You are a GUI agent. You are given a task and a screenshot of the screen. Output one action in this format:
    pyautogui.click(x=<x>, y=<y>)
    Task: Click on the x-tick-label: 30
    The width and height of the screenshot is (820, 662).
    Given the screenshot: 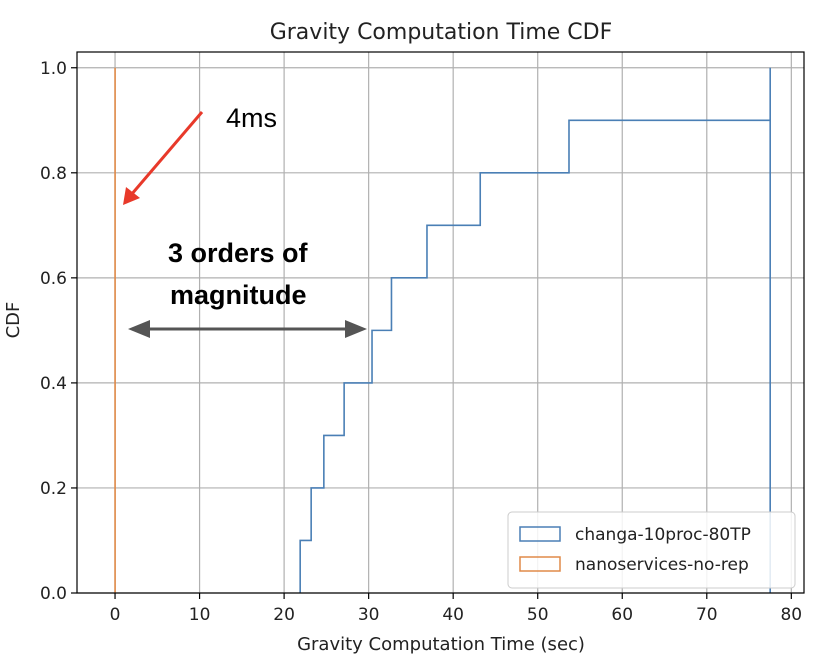 What is the action you would take?
    pyautogui.click(x=369, y=615)
    